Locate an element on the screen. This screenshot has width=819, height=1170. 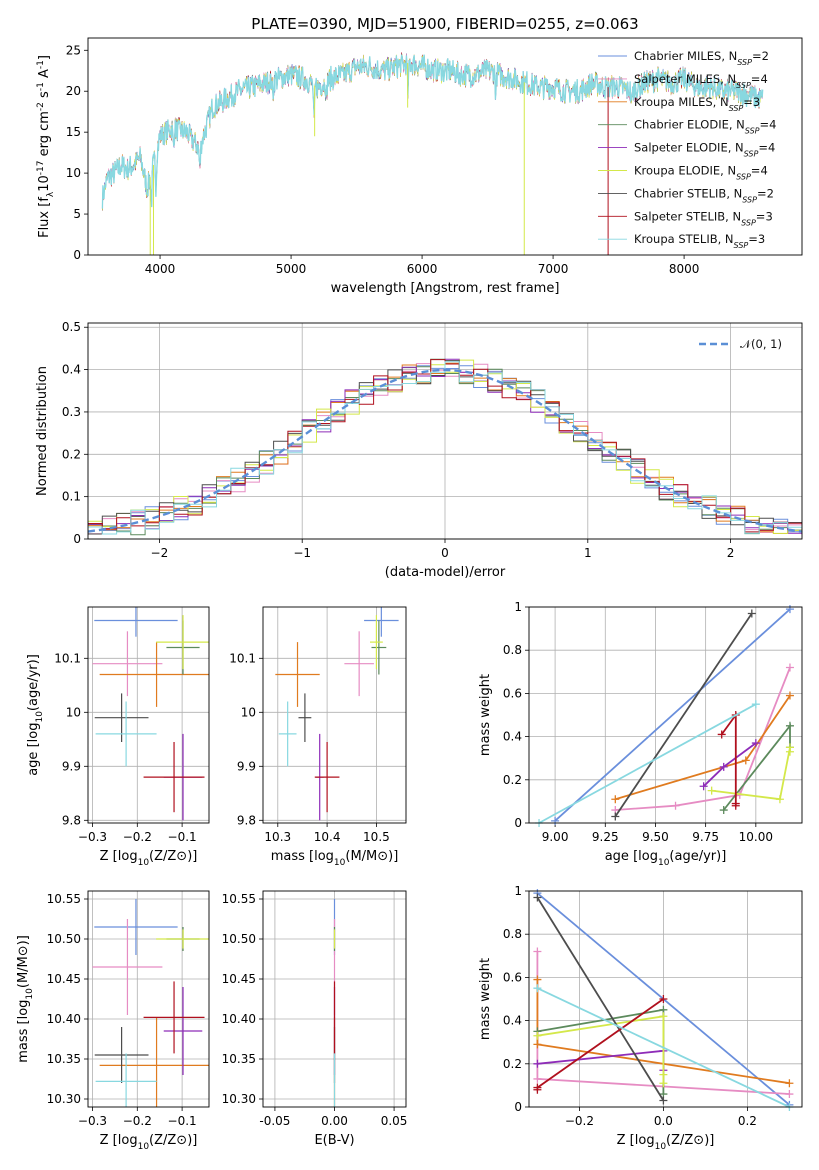
y-tick-label: 9.8 is located at coordinates (246, 820).